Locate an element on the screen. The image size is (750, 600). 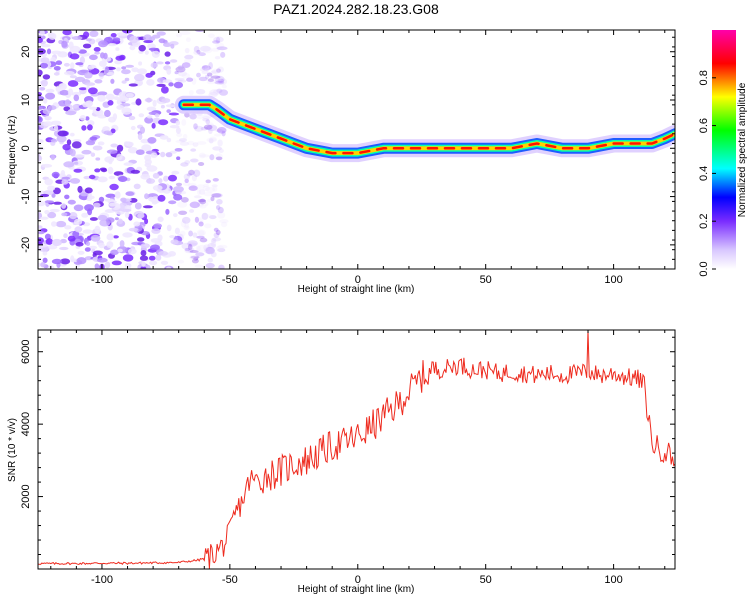
spectrogram-noise is located at coordinates (133, 149).